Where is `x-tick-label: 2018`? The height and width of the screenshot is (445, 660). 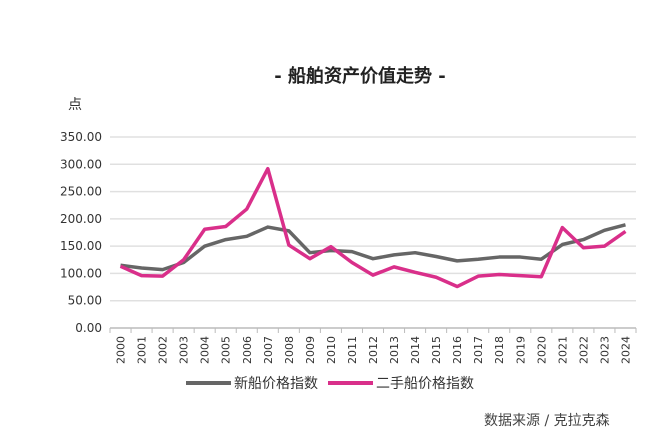 x-tick-label: 2018 is located at coordinates (499, 350).